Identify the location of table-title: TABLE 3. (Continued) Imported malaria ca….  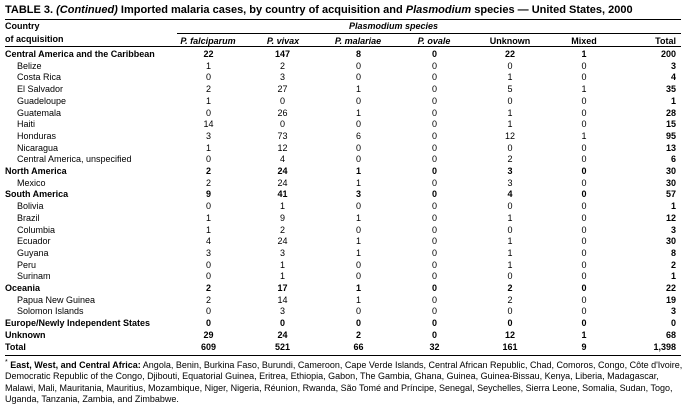
(319, 10).